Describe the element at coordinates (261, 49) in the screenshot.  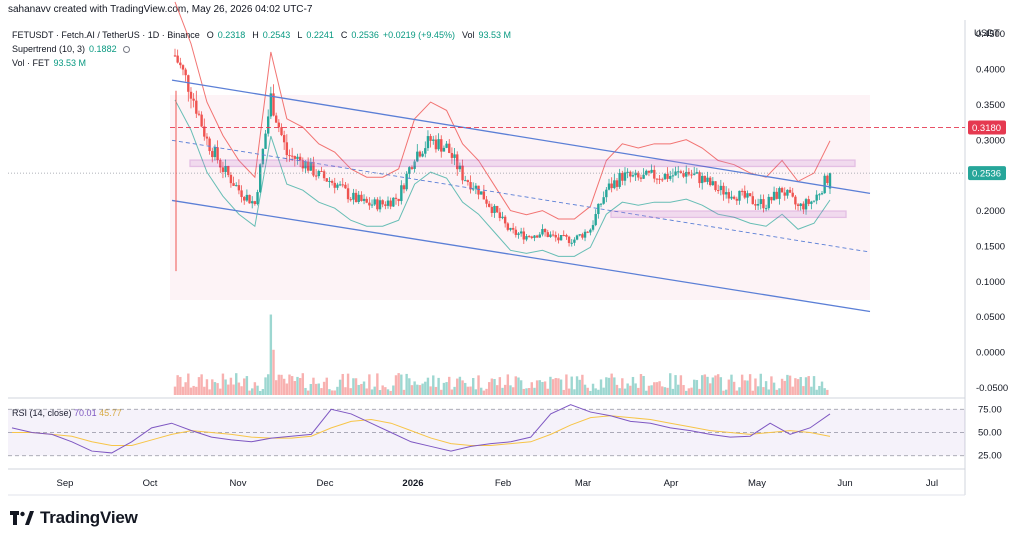
I see `supertrend-row: Supertrend (10, 3) 0.1882` at that location.